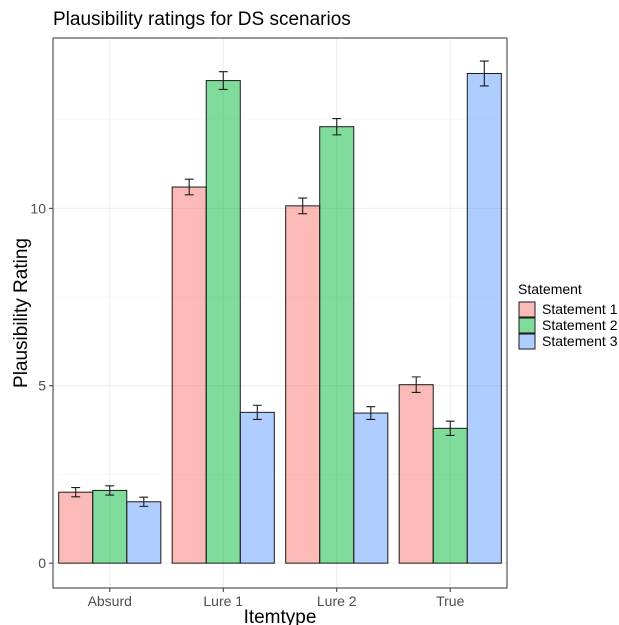 Image resolution: width=619 pixels, height=625 pixels. I want to click on y-axis: 0 5 10, so click(41, 385).